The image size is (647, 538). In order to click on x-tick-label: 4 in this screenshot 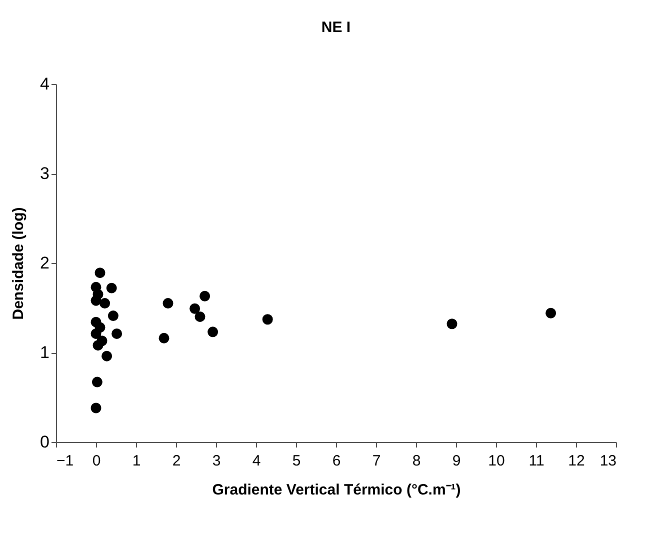, I will do `click(256, 461)`.